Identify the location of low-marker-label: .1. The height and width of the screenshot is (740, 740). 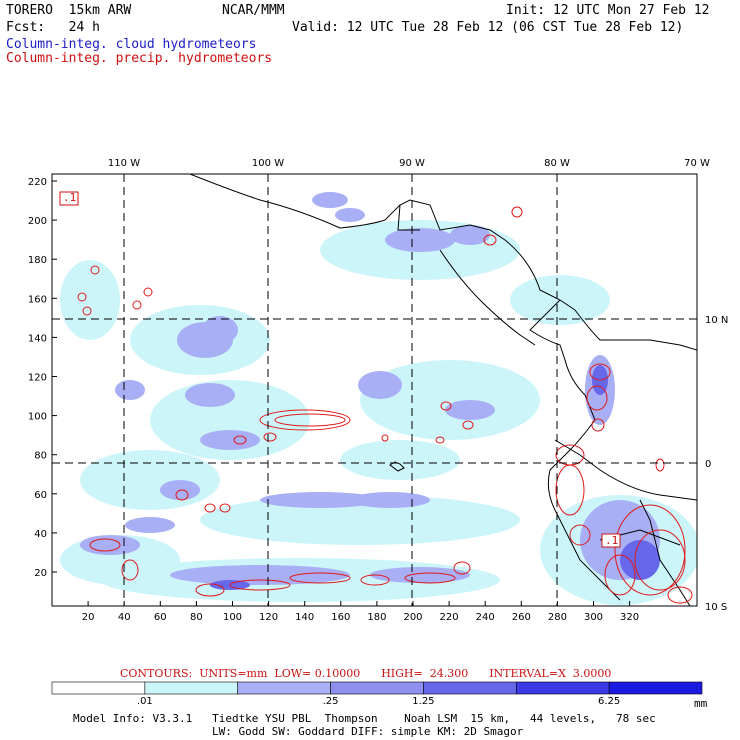
(70, 197).